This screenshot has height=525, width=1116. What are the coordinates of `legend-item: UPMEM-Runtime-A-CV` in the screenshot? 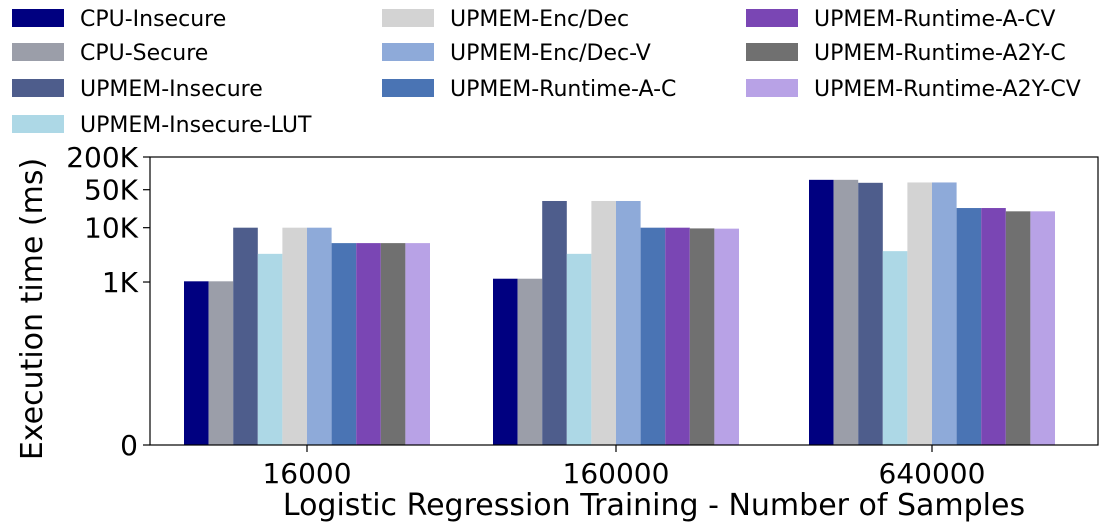 It's located at (900, 19).